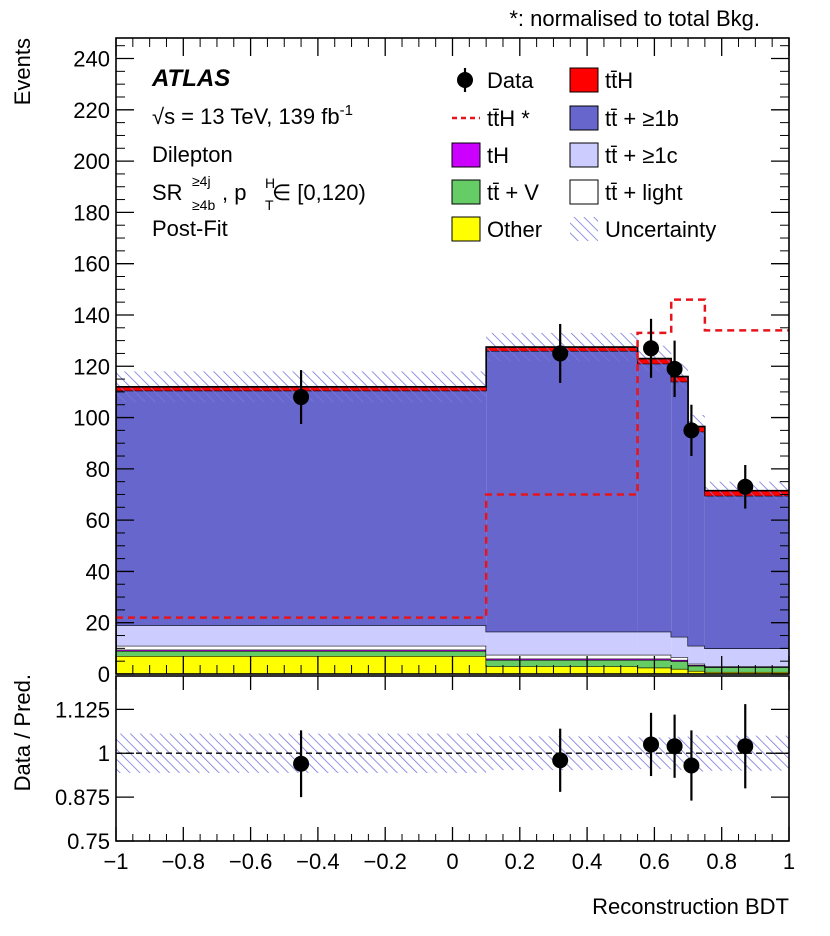 Image resolution: width=830 pixels, height=936 pixels. What do you see at coordinates (98, 623) in the screenshot?
I see `main-ytick-label-1: 20` at bounding box center [98, 623].